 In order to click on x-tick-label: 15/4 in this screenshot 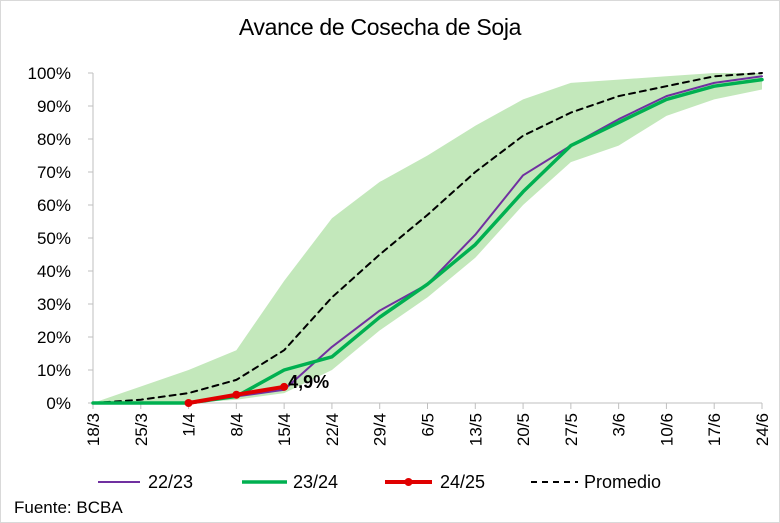, I will do `click(284, 429)`.